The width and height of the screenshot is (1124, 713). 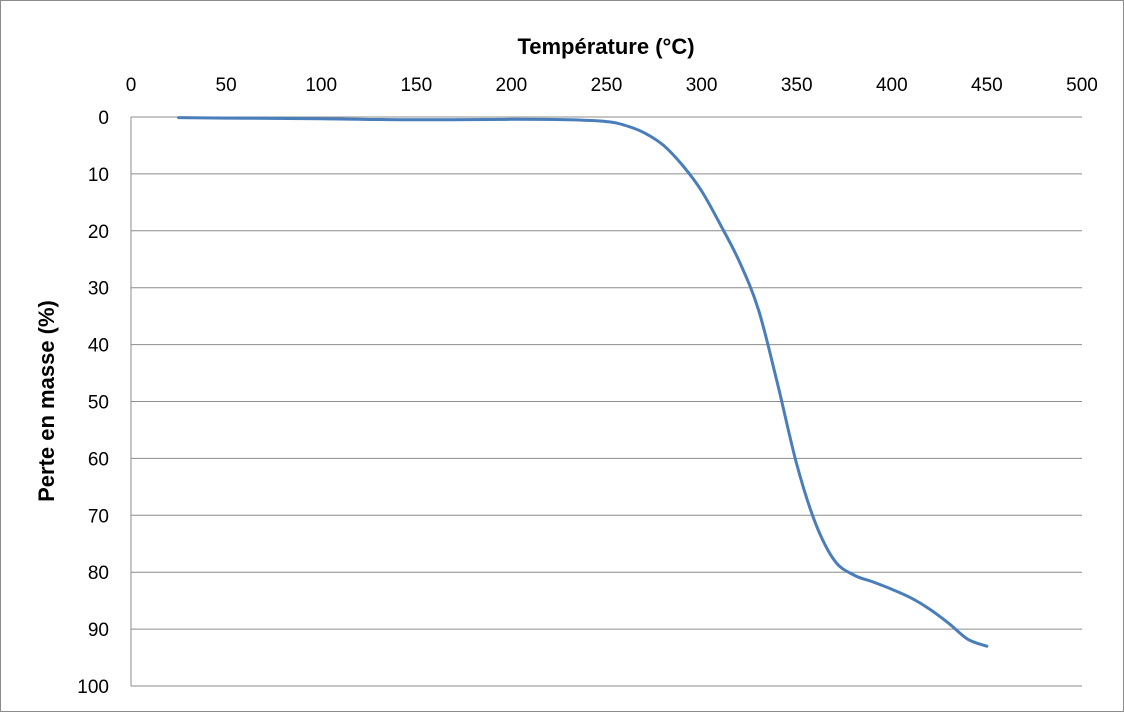 What do you see at coordinates (46, 401) in the screenshot?
I see `y-axis-title: Perte en masse (%)` at bounding box center [46, 401].